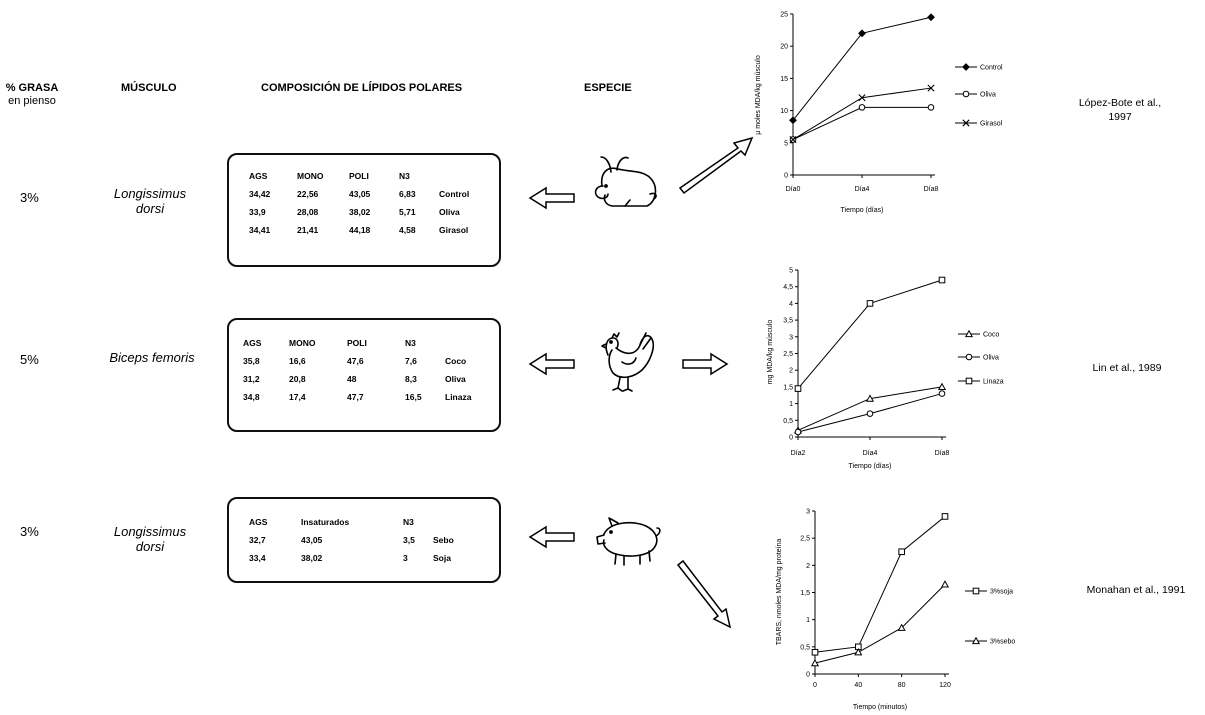 The width and height of the screenshot is (1205, 715). What do you see at coordinates (359, 176) in the screenshot?
I see `col-poli: POLI` at bounding box center [359, 176].